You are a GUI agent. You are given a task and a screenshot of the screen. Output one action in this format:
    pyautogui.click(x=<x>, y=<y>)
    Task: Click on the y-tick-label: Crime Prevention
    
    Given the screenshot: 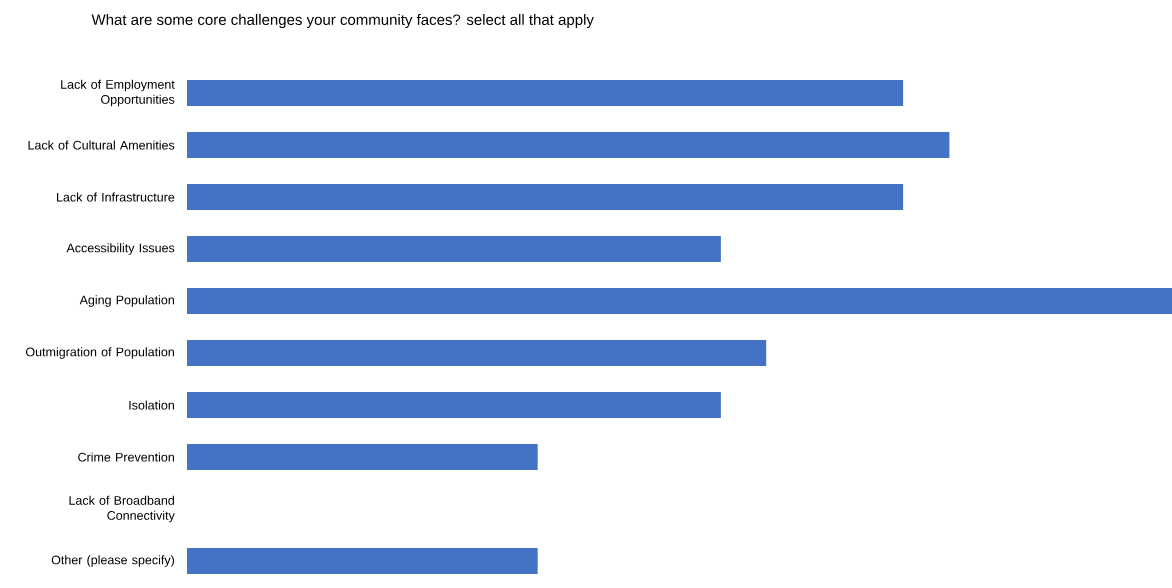 What is the action you would take?
    pyautogui.click(x=126, y=457)
    